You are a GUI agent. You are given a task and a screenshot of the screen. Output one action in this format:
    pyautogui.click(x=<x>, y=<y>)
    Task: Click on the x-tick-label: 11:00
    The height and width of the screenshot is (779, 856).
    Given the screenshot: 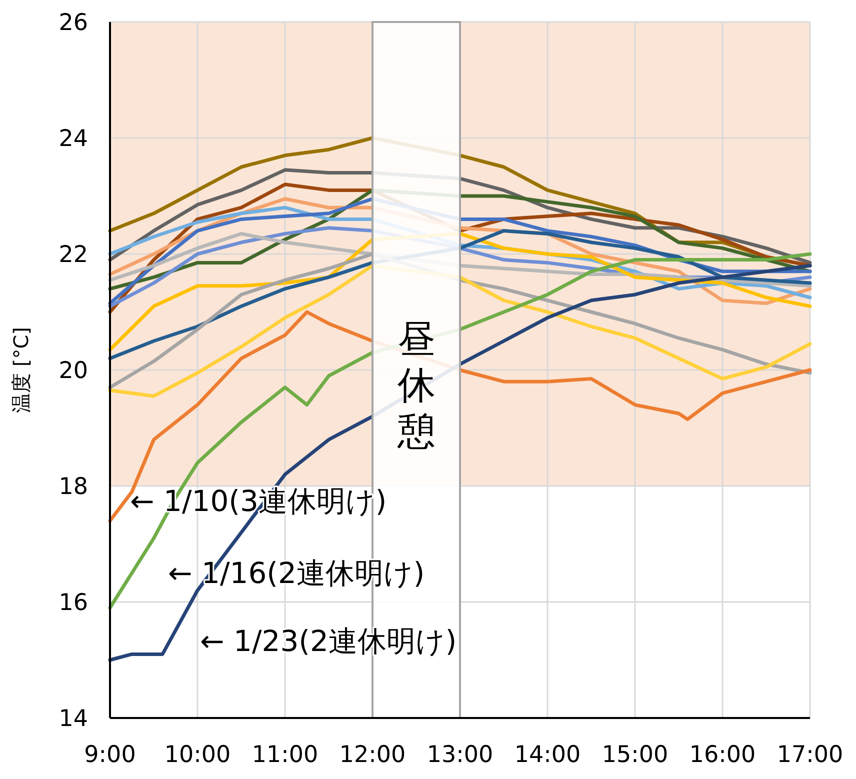 What is the action you would take?
    pyautogui.click(x=285, y=755)
    